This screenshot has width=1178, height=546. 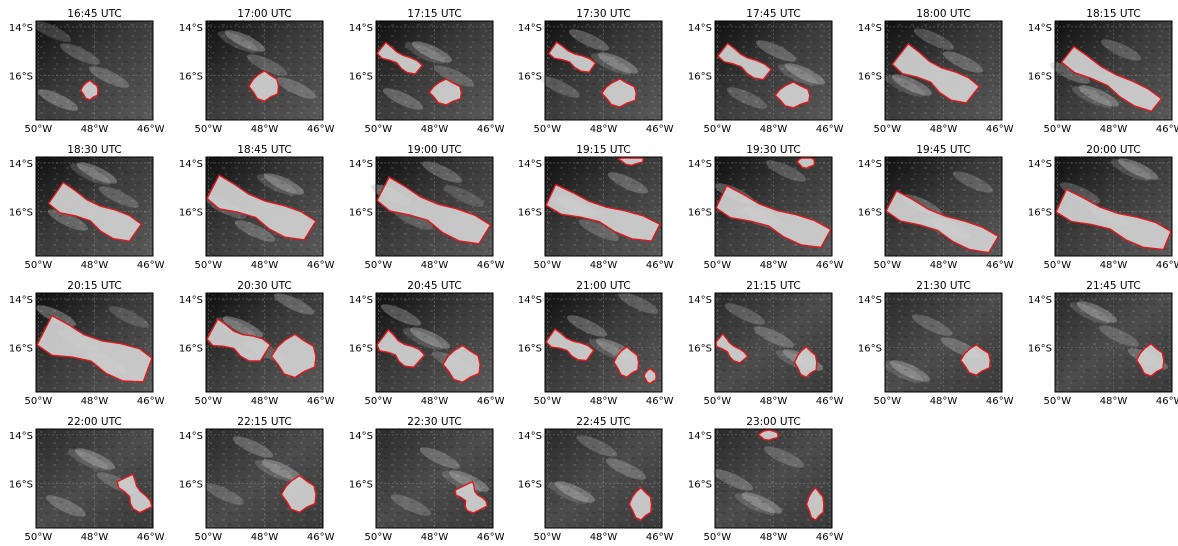 I want to click on panel-time-label: 20:45 UTC, so click(x=434, y=286).